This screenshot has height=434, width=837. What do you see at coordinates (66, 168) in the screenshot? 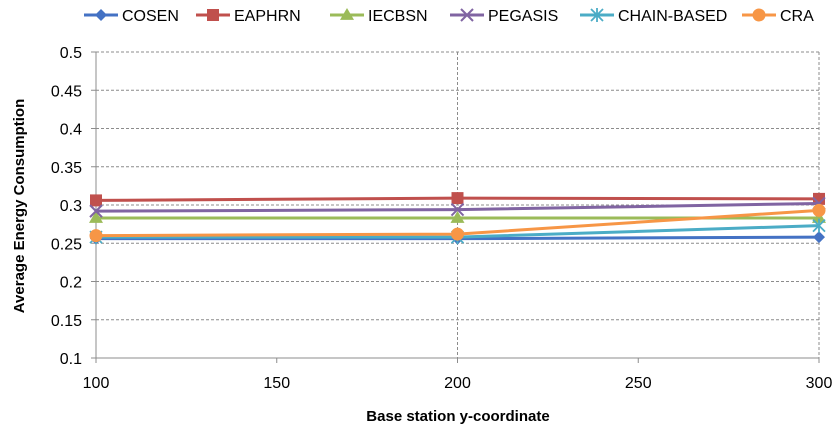
I see `y-tick-label: 0.35` at bounding box center [66, 168].